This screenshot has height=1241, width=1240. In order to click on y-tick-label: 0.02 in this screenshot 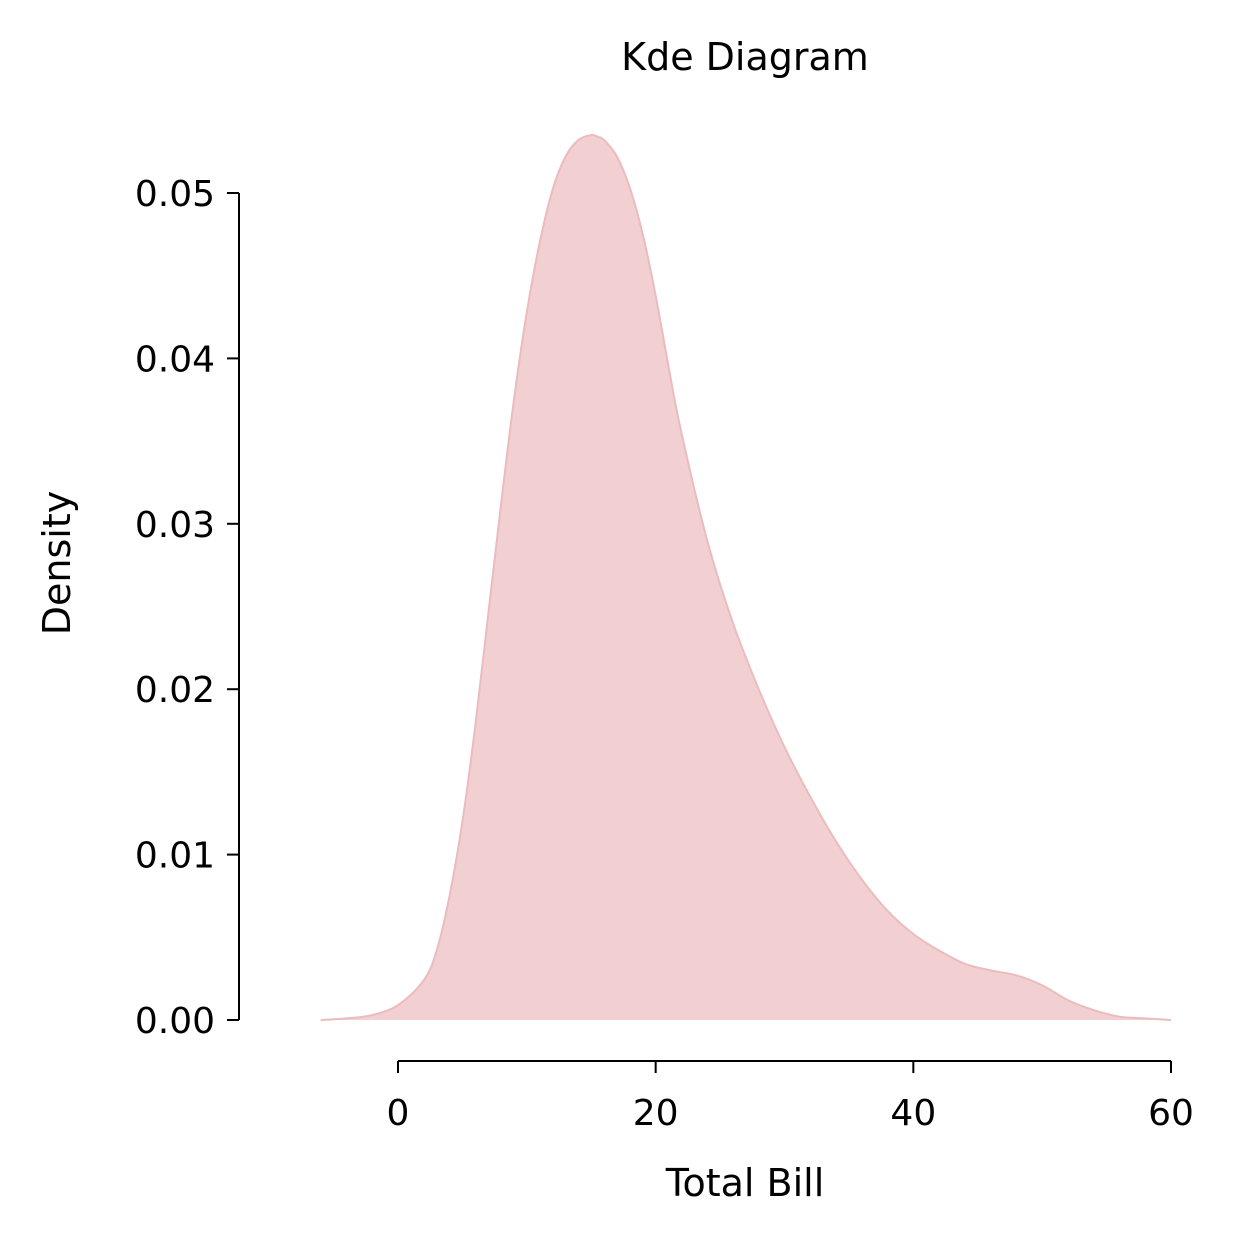, I will do `click(175, 690)`.